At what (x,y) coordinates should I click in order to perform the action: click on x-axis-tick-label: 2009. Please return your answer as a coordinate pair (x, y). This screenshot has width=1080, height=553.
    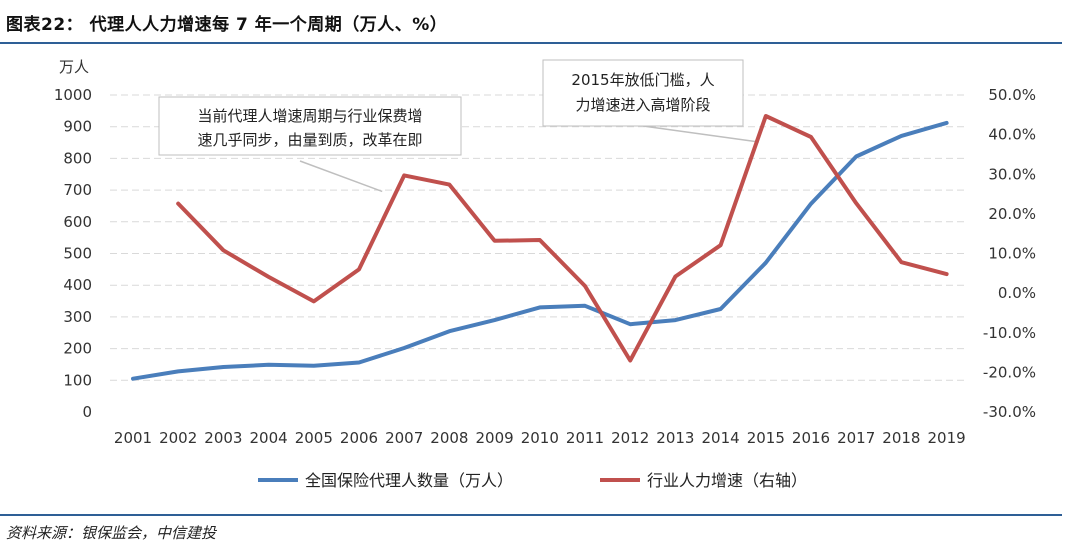
    Looking at the image, I should click on (495, 438).